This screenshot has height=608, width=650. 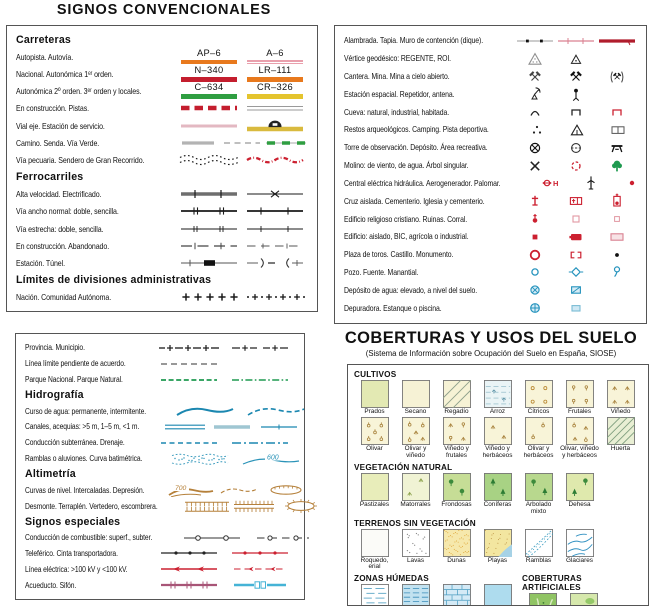 What do you see at coordinates (576, 112) in the screenshot?
I see `cueva-ind-icon` at bounding box center [576, 112].